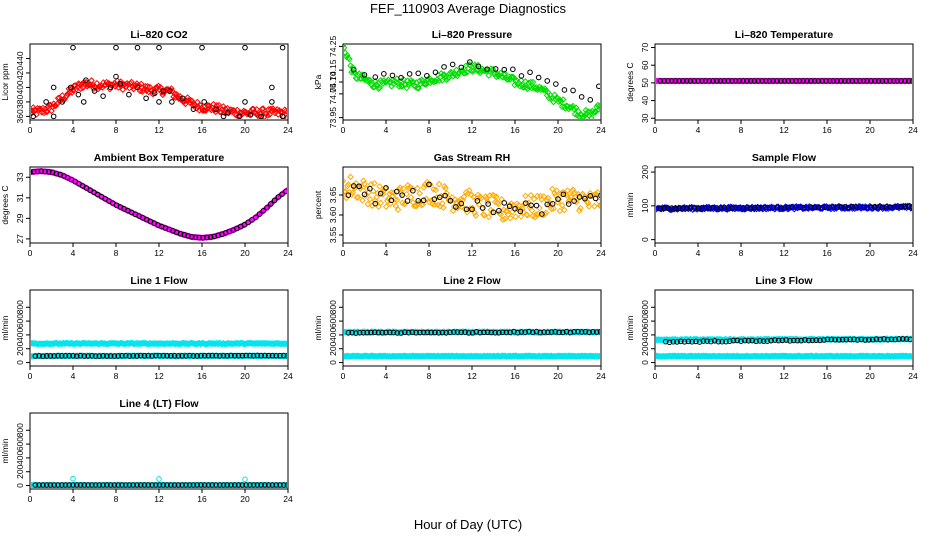  What do you see at coordinates (343, 376) in the screenshot?
I see `x-tick-label: 0` at bounding box center [343, 376].